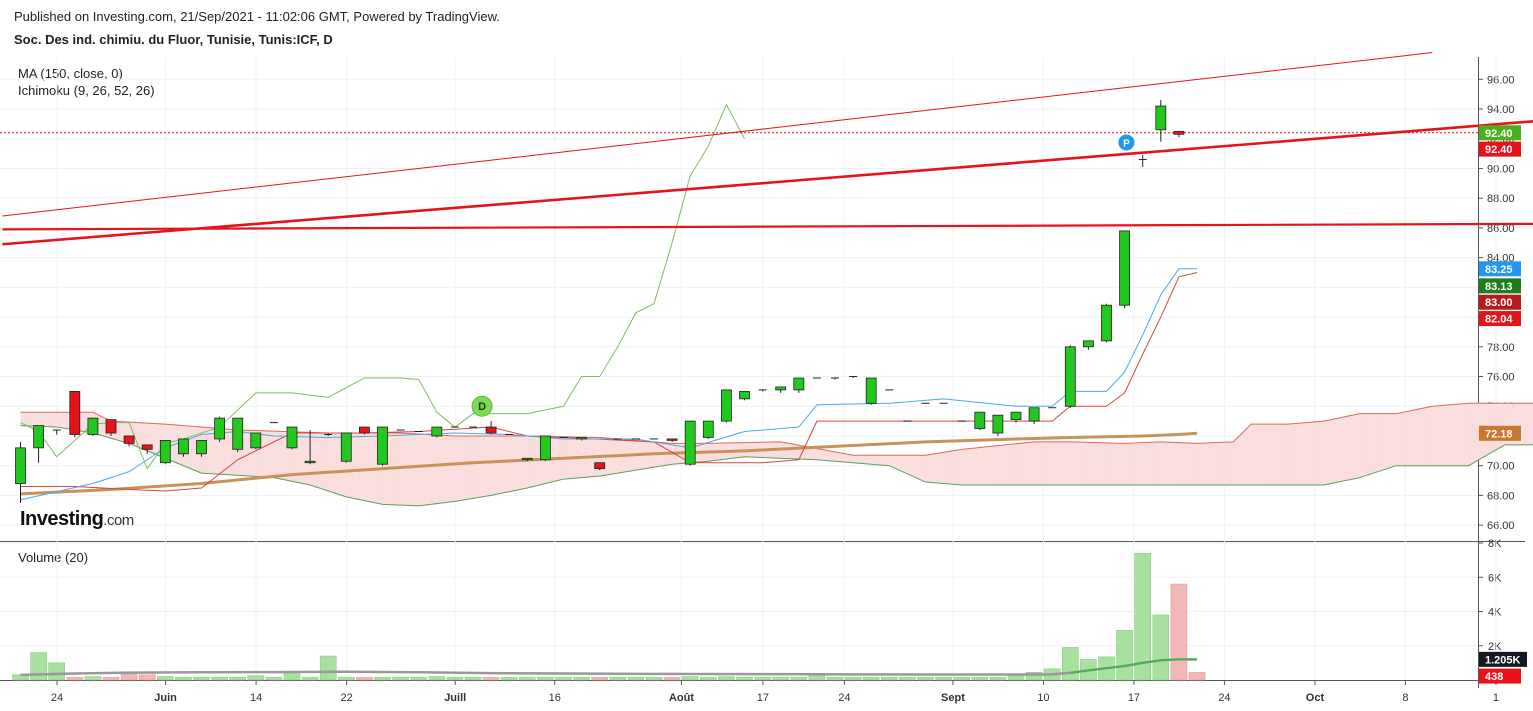 This screenshot has height=711, width=1533. Describe the element at coordinates (346, 698) in the screenshot. I see `x-tick-label: 22` at that location.